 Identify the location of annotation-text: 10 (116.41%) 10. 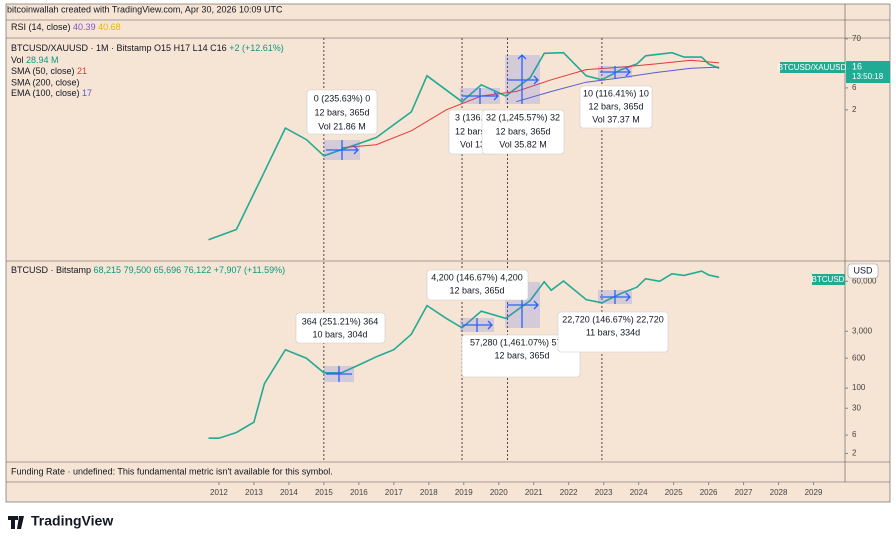
(616, 93).